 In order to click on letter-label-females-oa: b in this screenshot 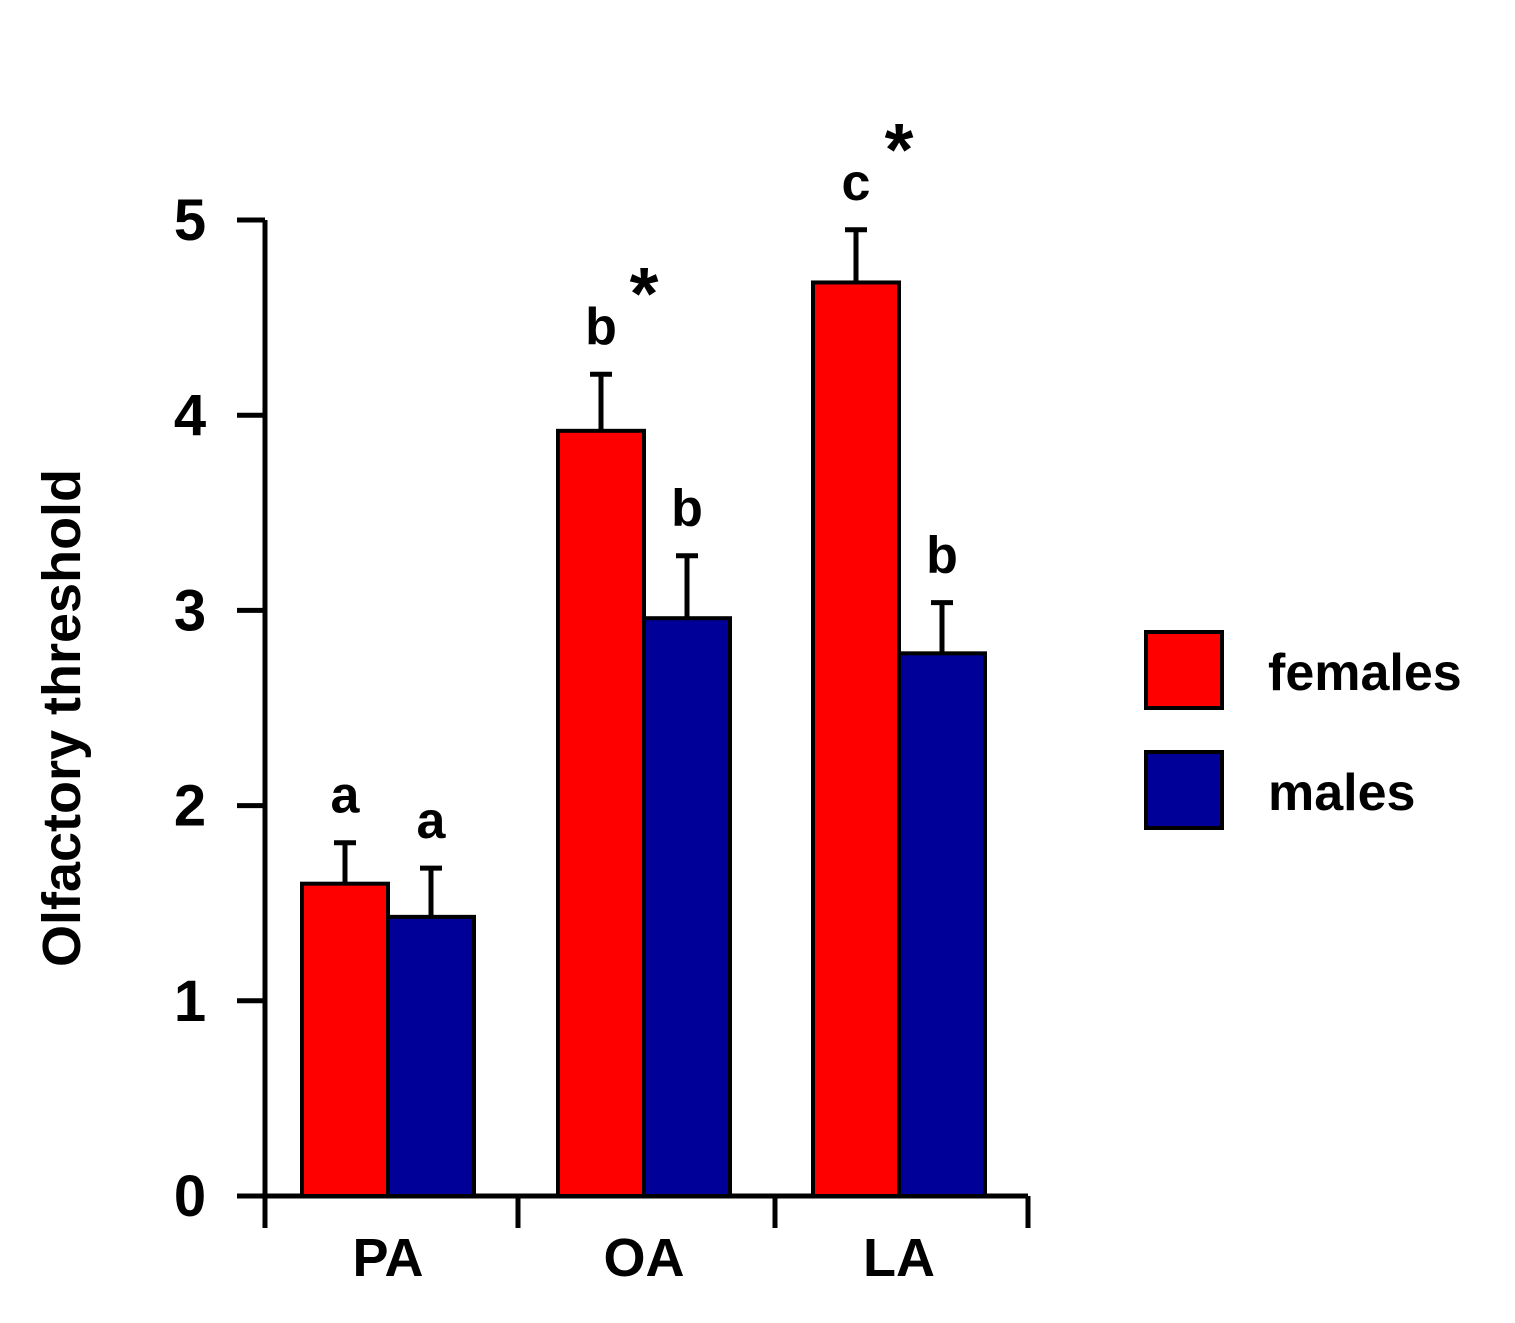, I will do `click(601, 327)`.